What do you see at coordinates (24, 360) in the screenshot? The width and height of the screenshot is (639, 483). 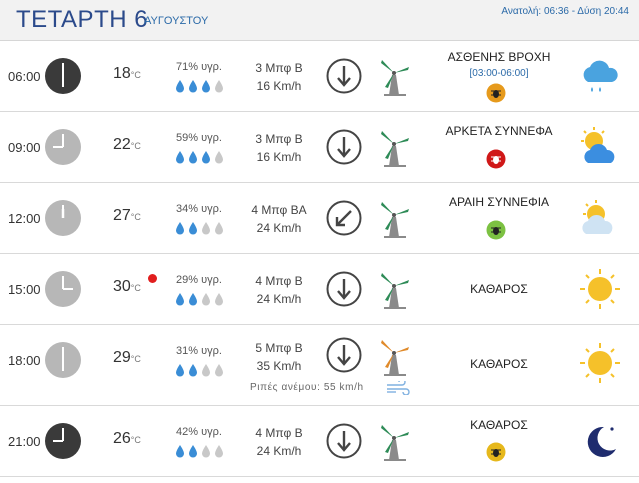 I see `row-time: 18:00` at bounding box center [24, 360].